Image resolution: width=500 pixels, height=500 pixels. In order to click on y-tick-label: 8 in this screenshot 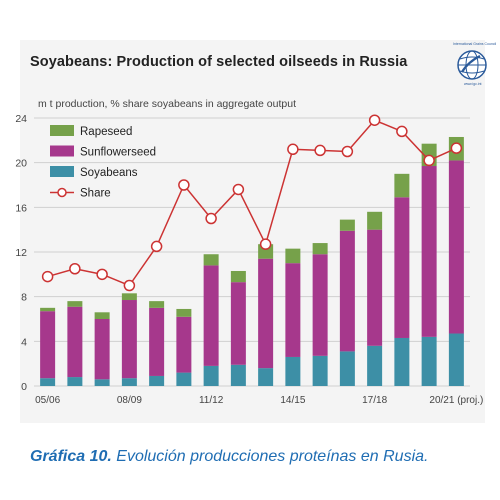, I will do `click(24, 298)`.